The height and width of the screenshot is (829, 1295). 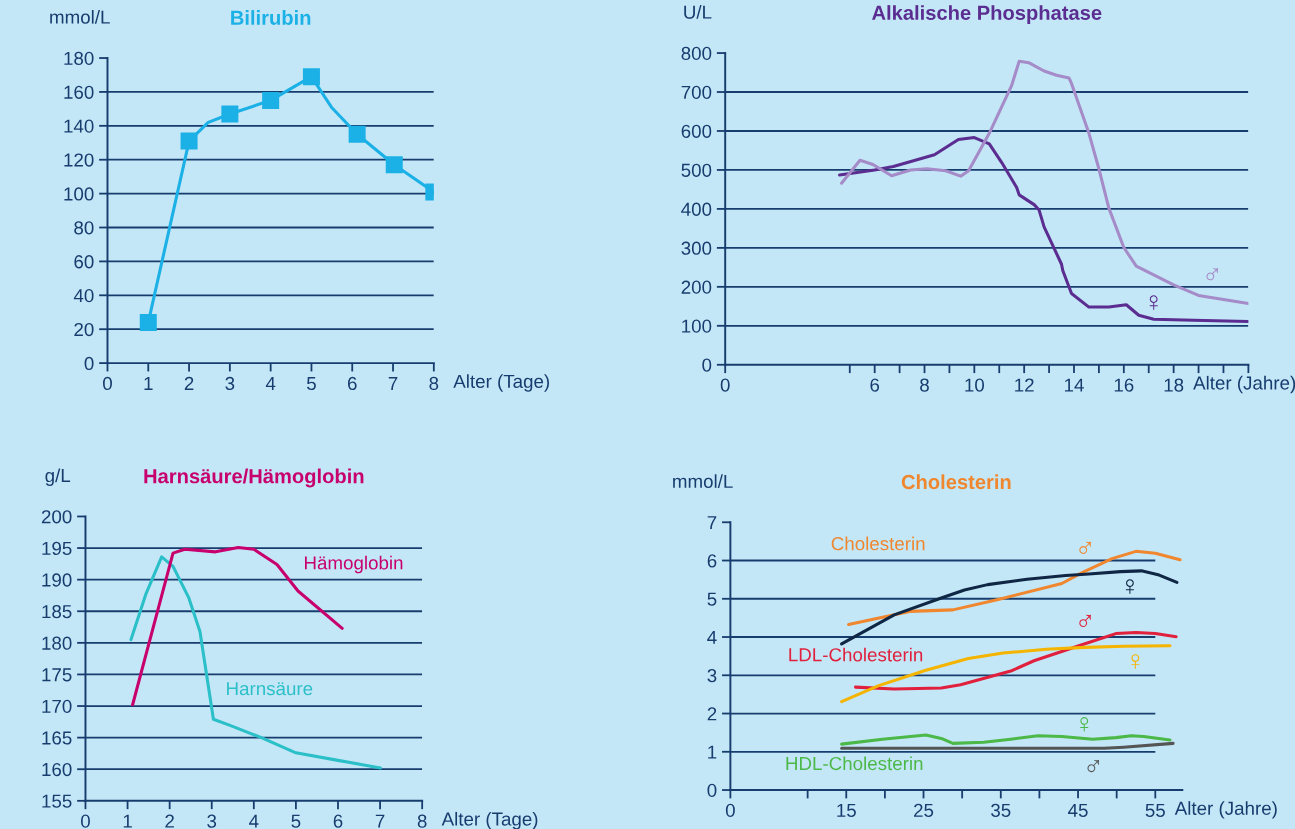 I want to click on y-axis-title: U/L, so click(x=698, y=12).